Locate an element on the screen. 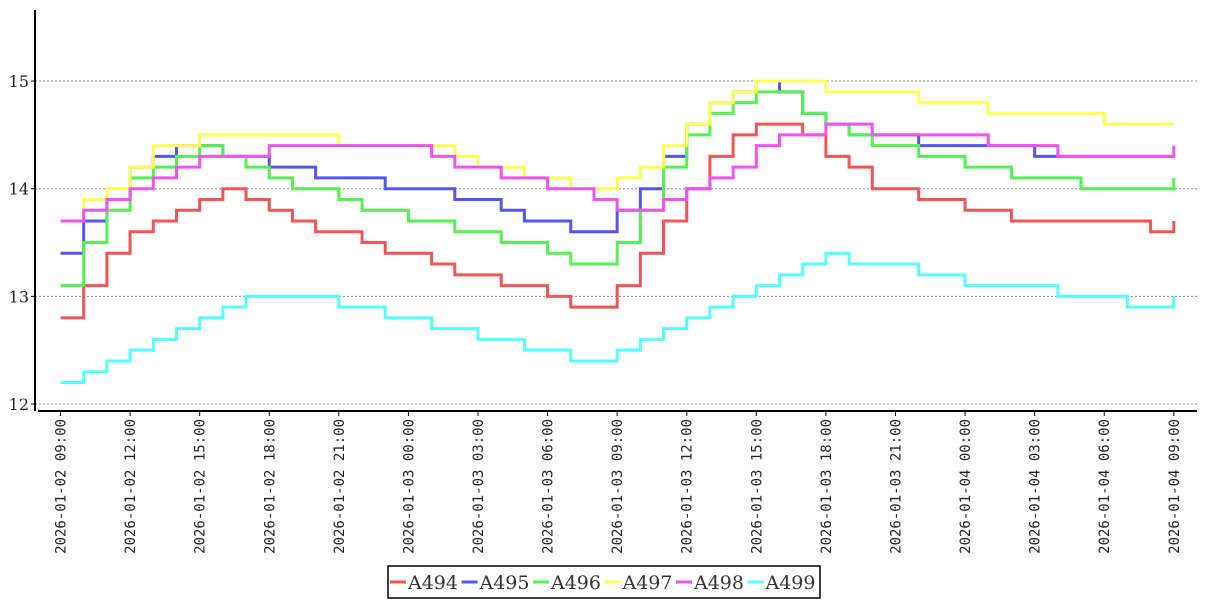  y-tick-label: 14 is located at coordinates (19, 189).